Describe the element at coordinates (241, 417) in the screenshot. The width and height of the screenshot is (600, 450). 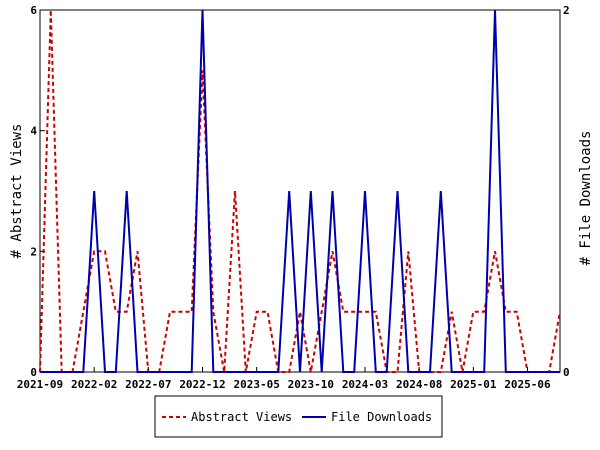
I see `legend-label-abstract-views: Abstract Views` at that location.